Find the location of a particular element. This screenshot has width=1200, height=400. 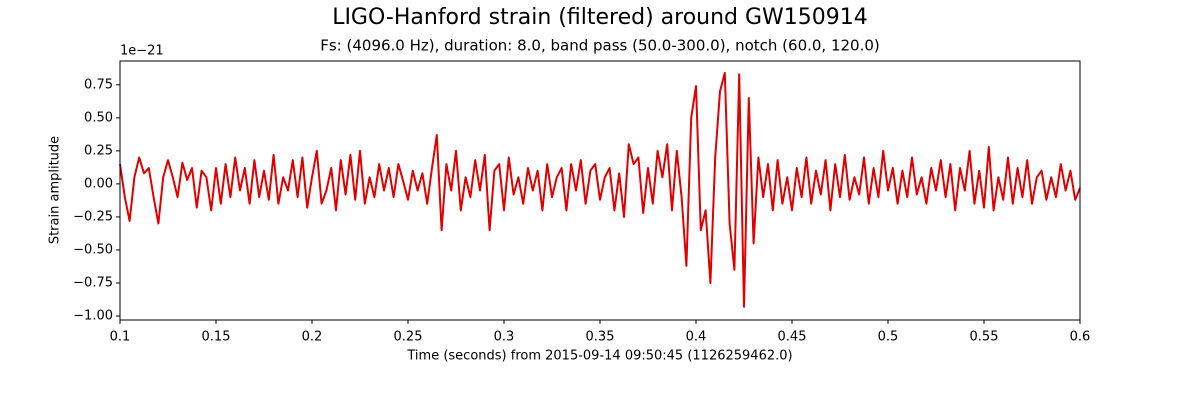

y-tick-label: 0.25 is located at coordinates (98, 150).